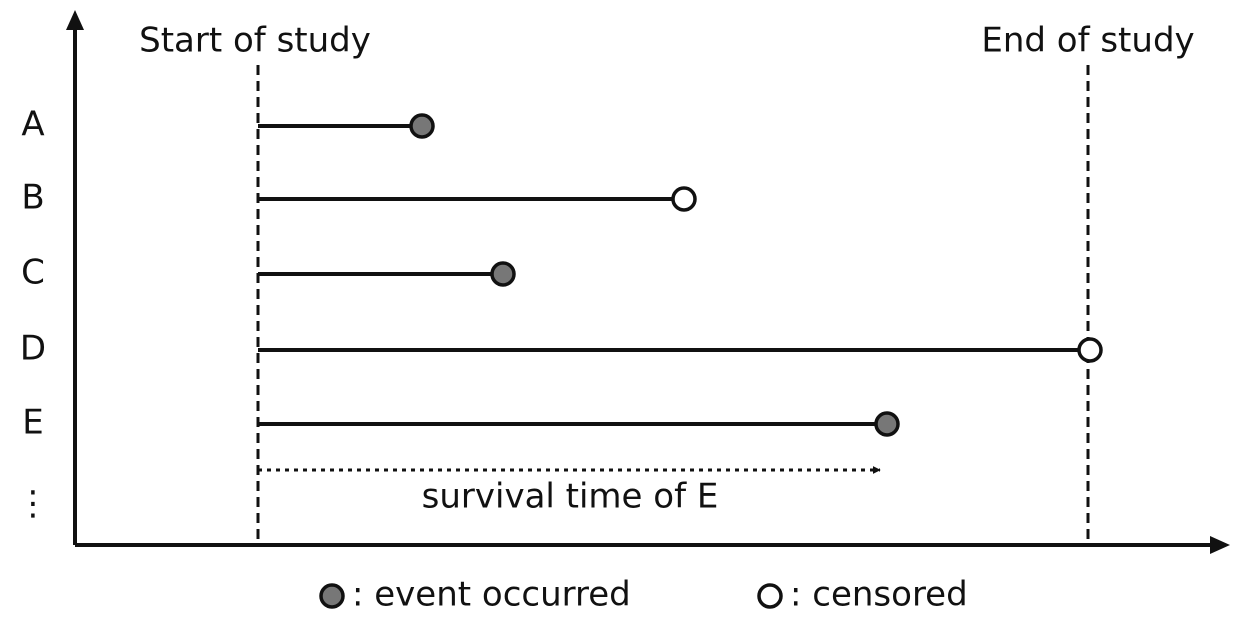 This screenshot has height=626, width=1243. Describe the element at coordinates (32, 423) in the screenshot. I see `subject-label: E` at that location.